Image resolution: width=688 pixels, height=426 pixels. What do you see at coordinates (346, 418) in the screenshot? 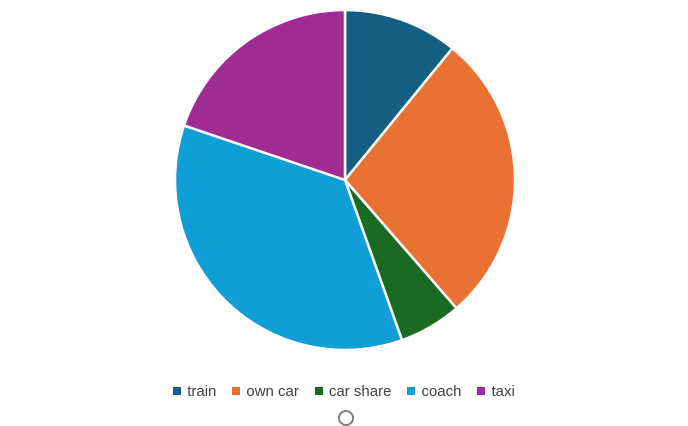
I see `partial-circle-icon` at bounding box center [346, 418].